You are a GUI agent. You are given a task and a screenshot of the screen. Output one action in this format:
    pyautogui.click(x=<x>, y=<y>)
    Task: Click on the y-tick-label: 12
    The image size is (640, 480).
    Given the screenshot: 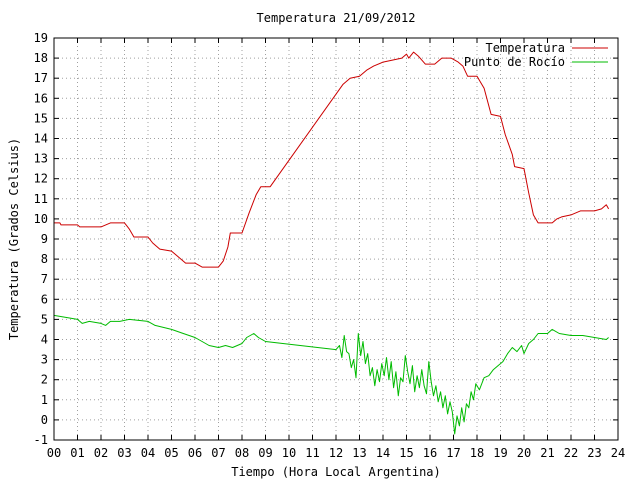 What is the action you would take?
    pyautogui.click(x=41, y=179)
    